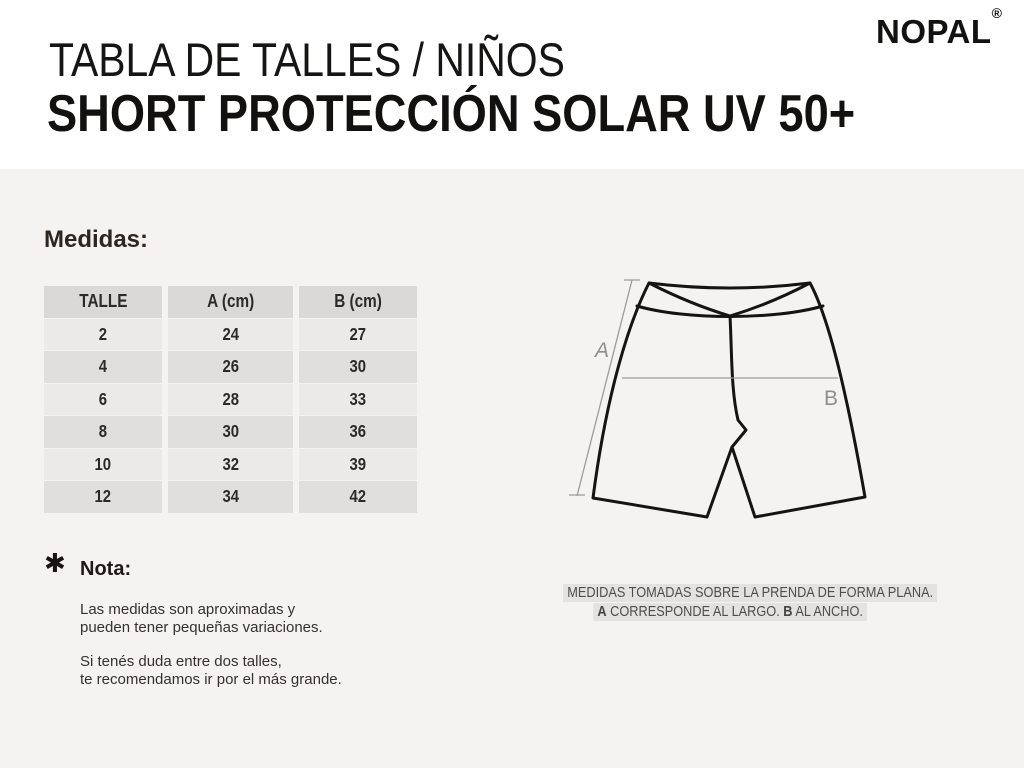  Describe the element at coordinates (788, 611) in the screenshot. I see `caption-label-b: B` at that location.